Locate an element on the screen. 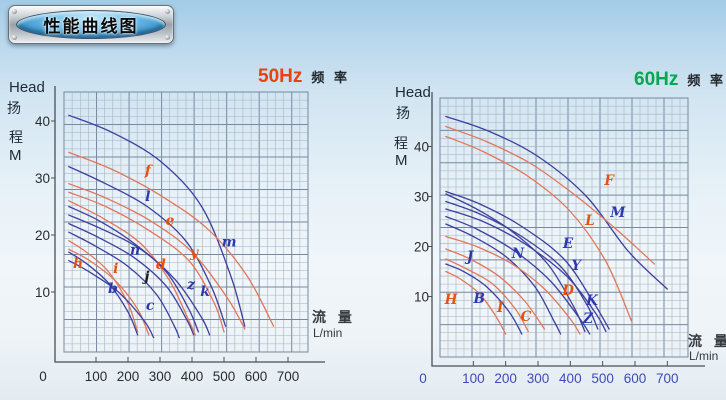 This screenshot has height=400, width=726. curve-z is located at coordinates (131, 279).